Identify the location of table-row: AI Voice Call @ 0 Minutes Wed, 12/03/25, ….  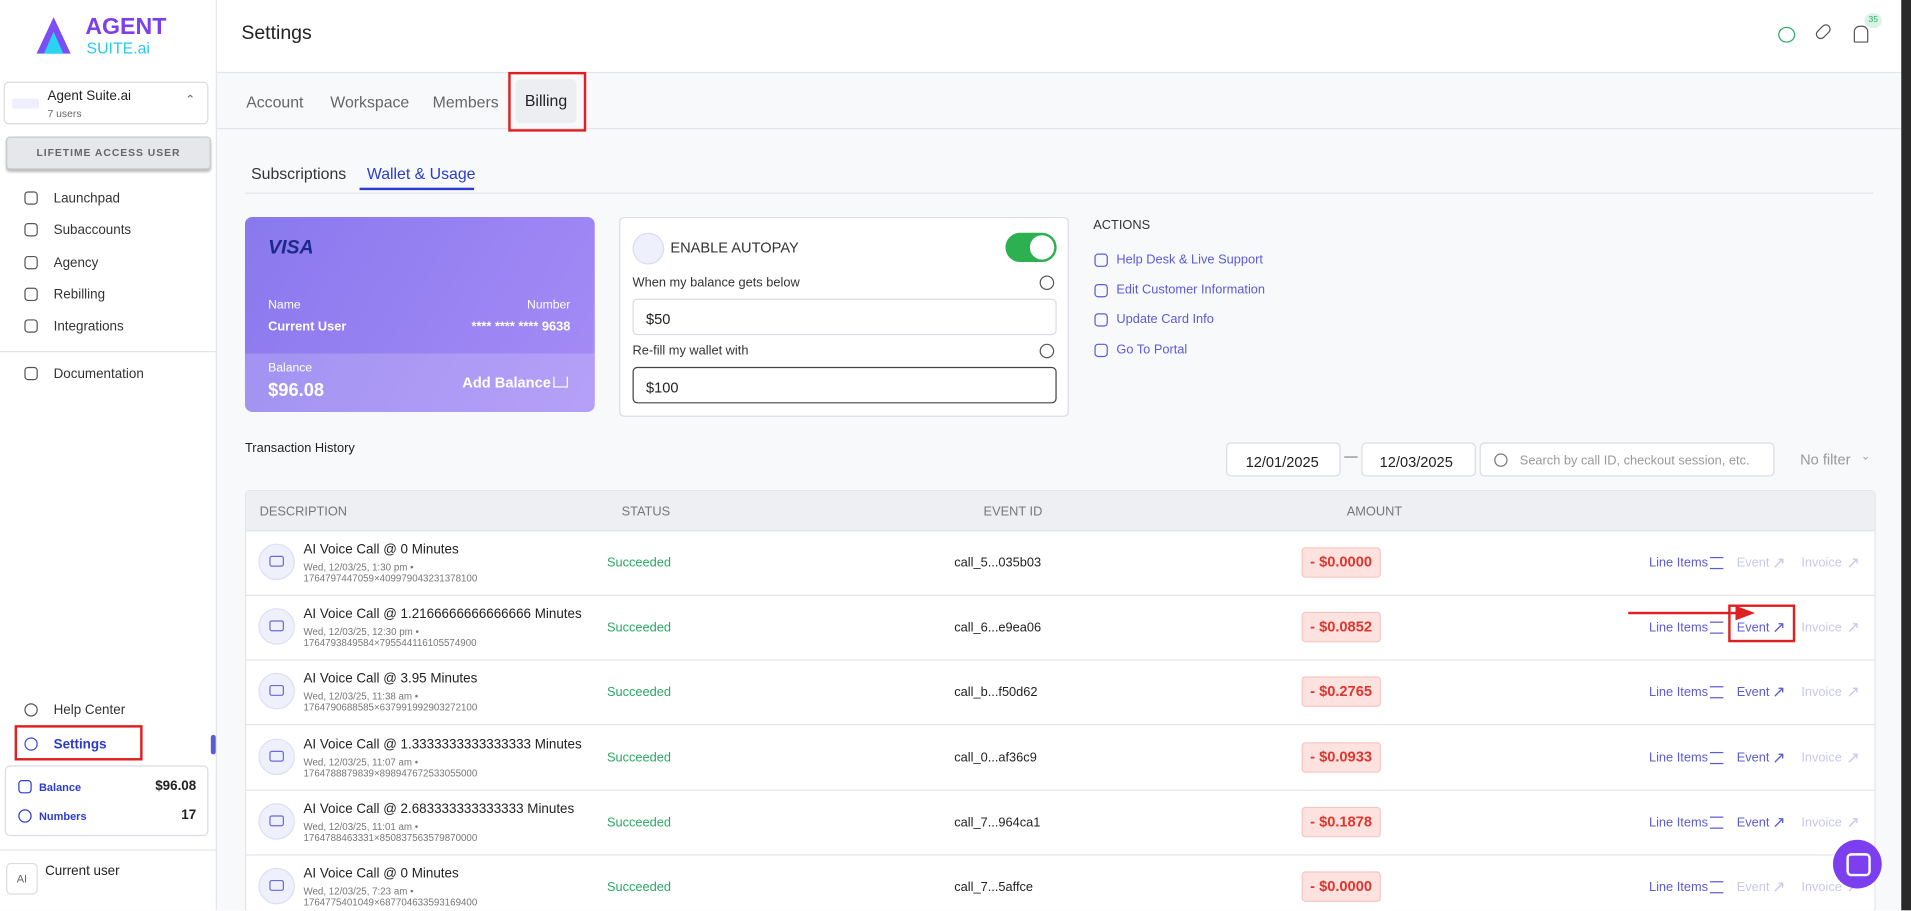
(1060, 563).